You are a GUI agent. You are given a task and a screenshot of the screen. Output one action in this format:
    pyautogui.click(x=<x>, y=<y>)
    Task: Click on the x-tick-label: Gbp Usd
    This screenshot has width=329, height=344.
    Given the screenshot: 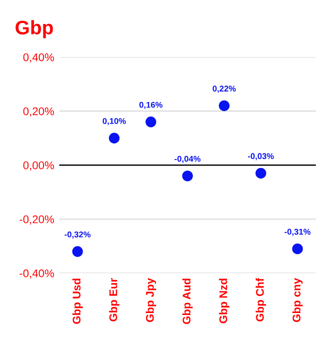 What is the action you would take?
    pyautogui.click(x=77, y=301)
    